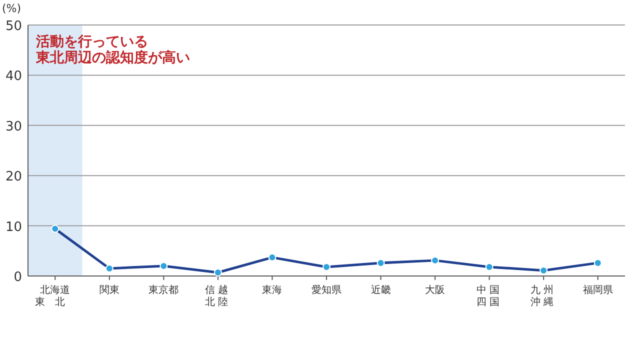 The height and width of the screenshot is (350, 630). What do you see at coordinates (13, 177) in the screenshot?
I see `y-tick-label: 20` at bounding box center [13, 177].